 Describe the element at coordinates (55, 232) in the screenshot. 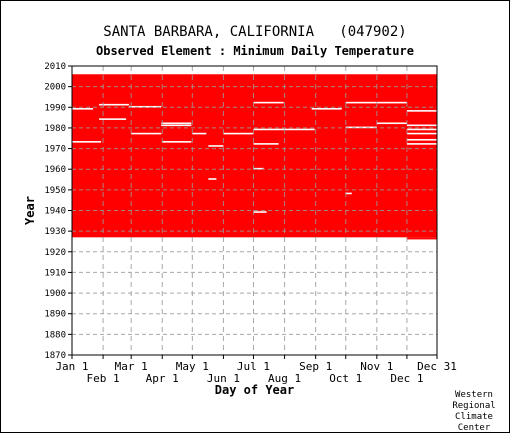

I see `y-tick-label: 1930` at that location.